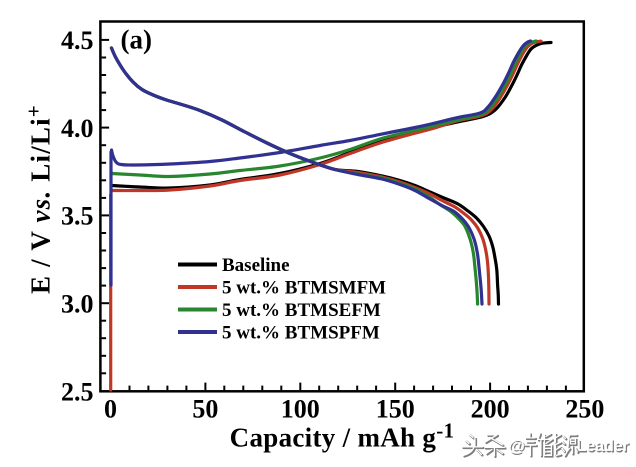 Image resolution: width=636 pixels, height=467 pixels. Describe the element at coordinates (136, 40) in the screenshot. I see `svg-text: (a)` at that location.